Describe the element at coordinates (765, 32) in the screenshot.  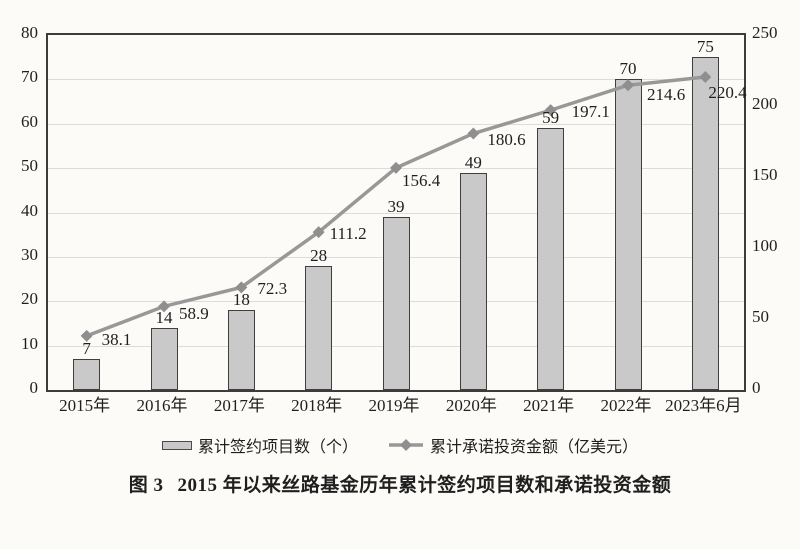
I see `y-axis-right-tick-label: 250` at that location.